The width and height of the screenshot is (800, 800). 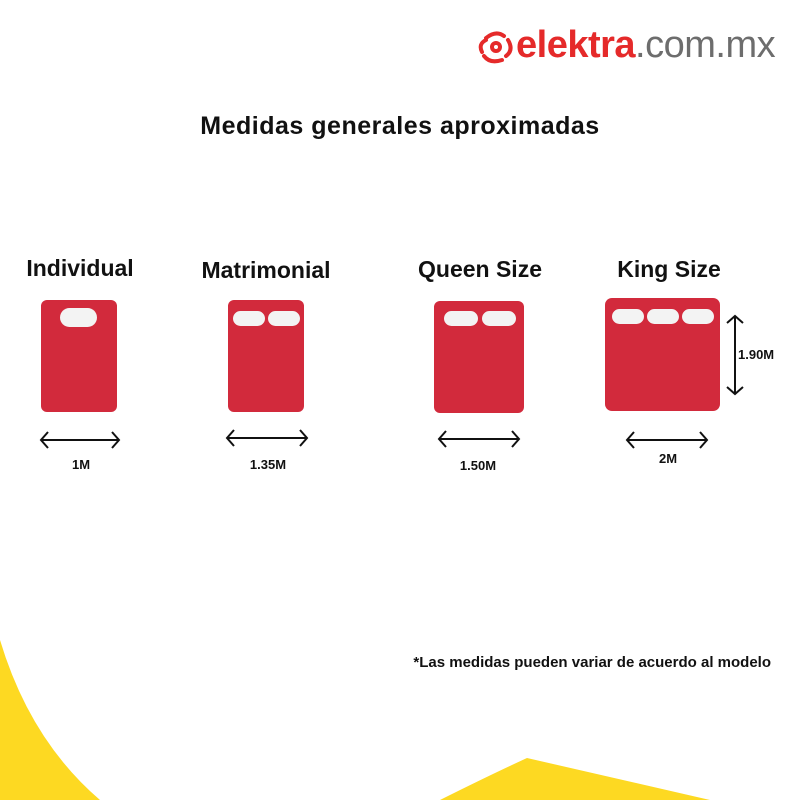 What do you see at coordinates (576, 45) in the screenshot?
I see `logo-text-elektra: elektra` at bounding box center [576, 45].